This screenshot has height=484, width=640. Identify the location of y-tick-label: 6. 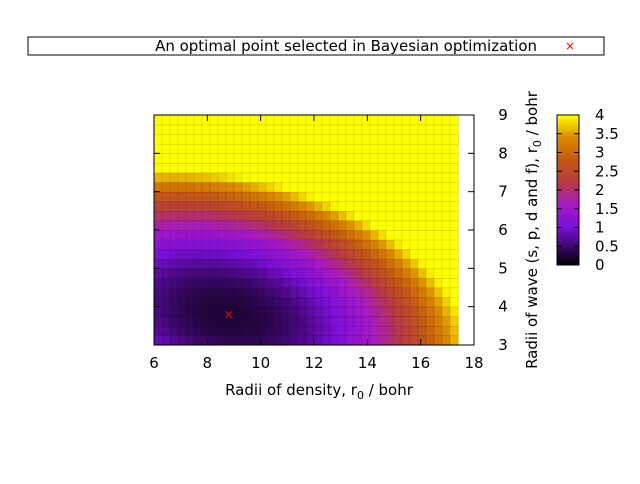
(503, 230).